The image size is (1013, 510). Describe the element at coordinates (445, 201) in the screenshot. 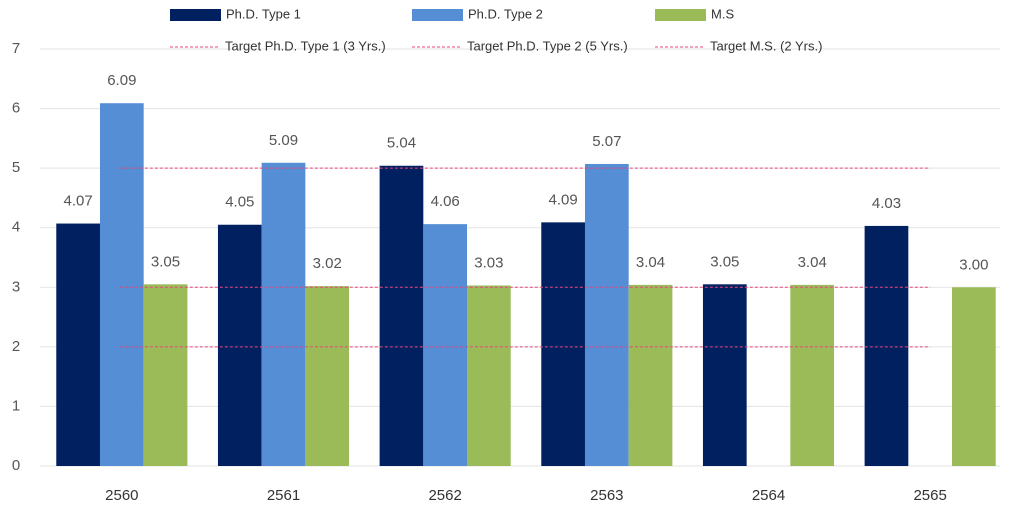

I see `data-label: 4.06` at that location.